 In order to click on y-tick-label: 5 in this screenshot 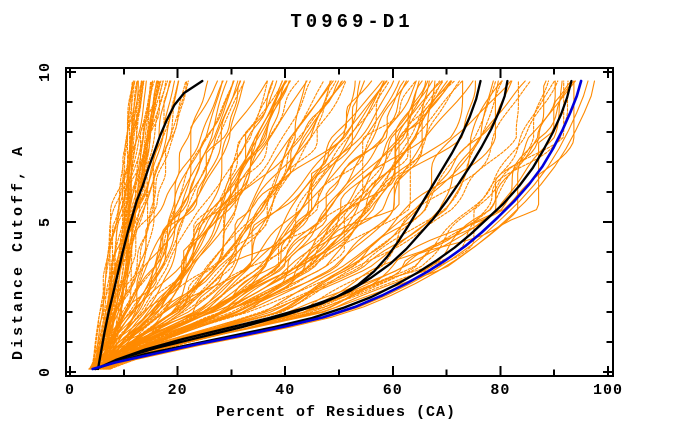, I will do `click(45, 222)`.